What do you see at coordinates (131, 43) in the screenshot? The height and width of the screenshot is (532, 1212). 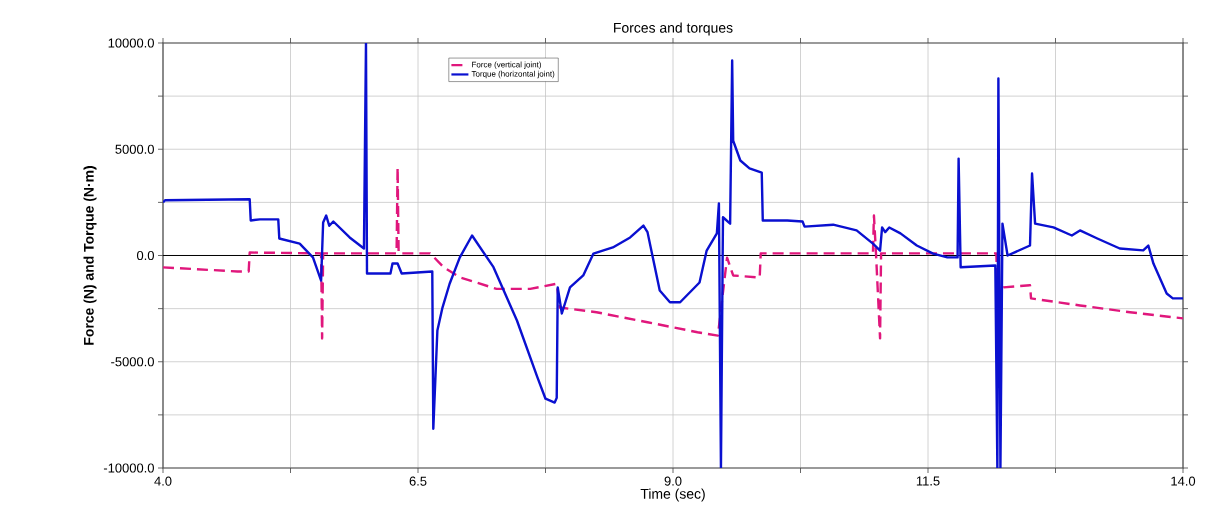 I see `y-tick-label: 10000.0` at bounding box center [131, 43].